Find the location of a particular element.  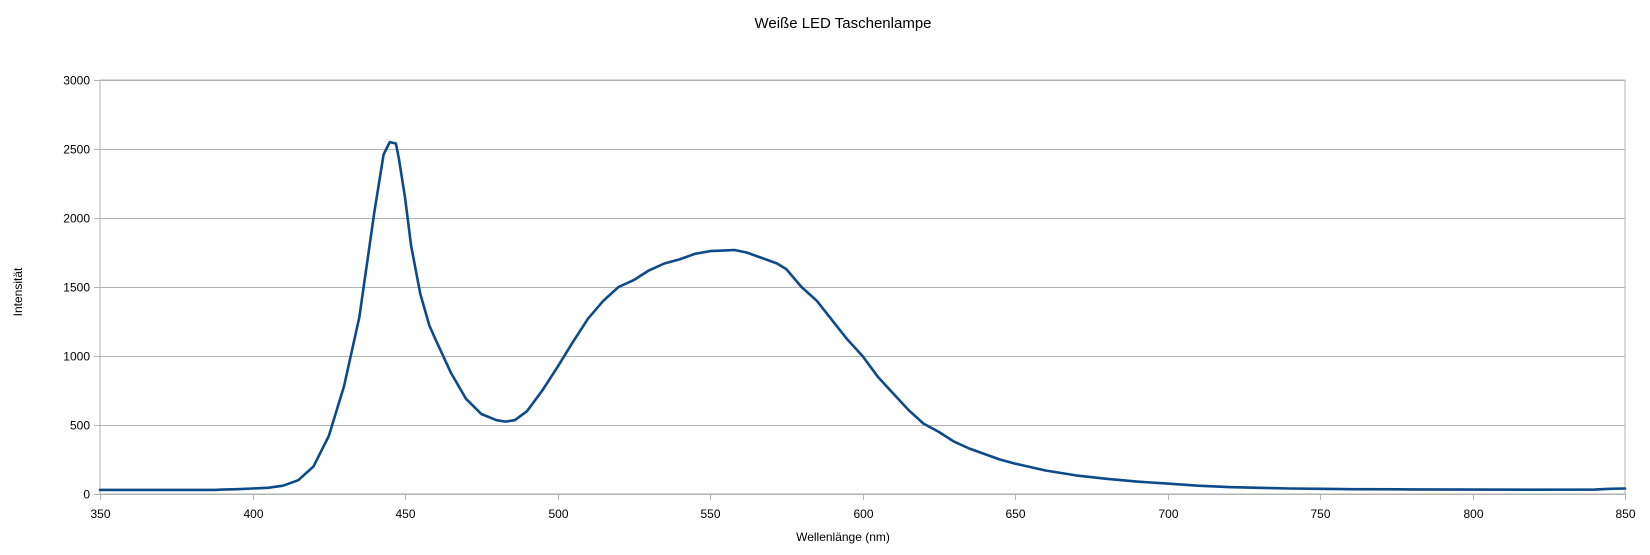

x-tick-label: 600 is located at coordinates (863, 514).